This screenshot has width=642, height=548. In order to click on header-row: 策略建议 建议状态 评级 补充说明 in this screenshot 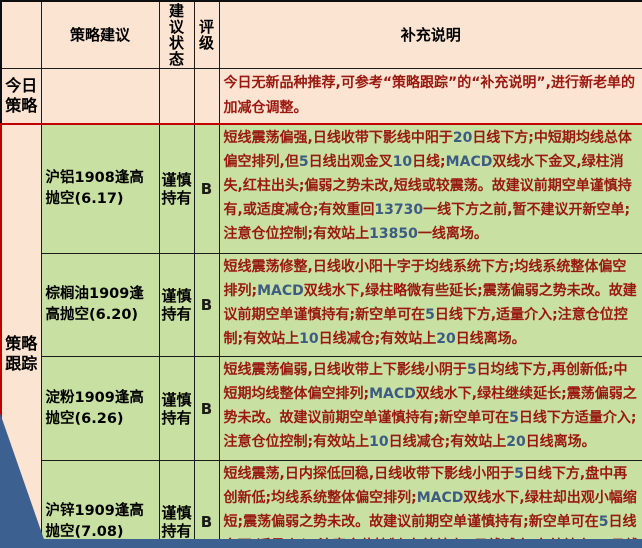, I will do `click(321, 34)`.